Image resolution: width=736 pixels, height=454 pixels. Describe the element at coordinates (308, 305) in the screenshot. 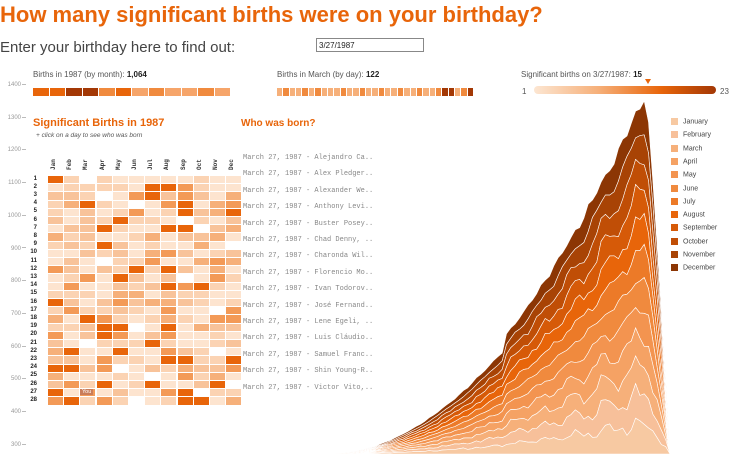

I see `born-person-row: March 27, 1987 - José Fernand..` at that location.